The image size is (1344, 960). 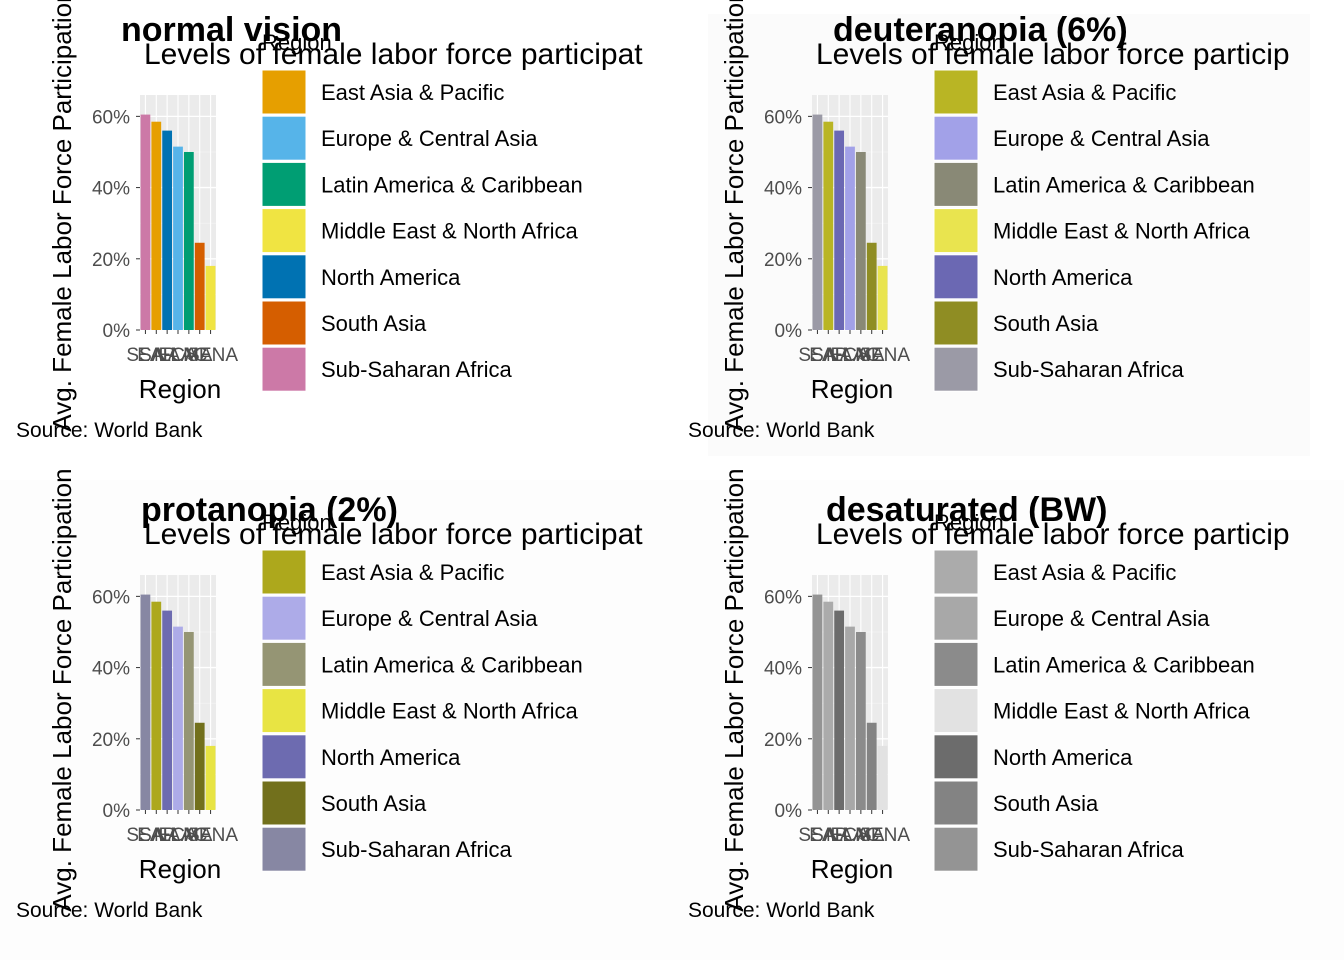 I want to click on panel-title: desaturated (BW), so click(x=966, y=510).